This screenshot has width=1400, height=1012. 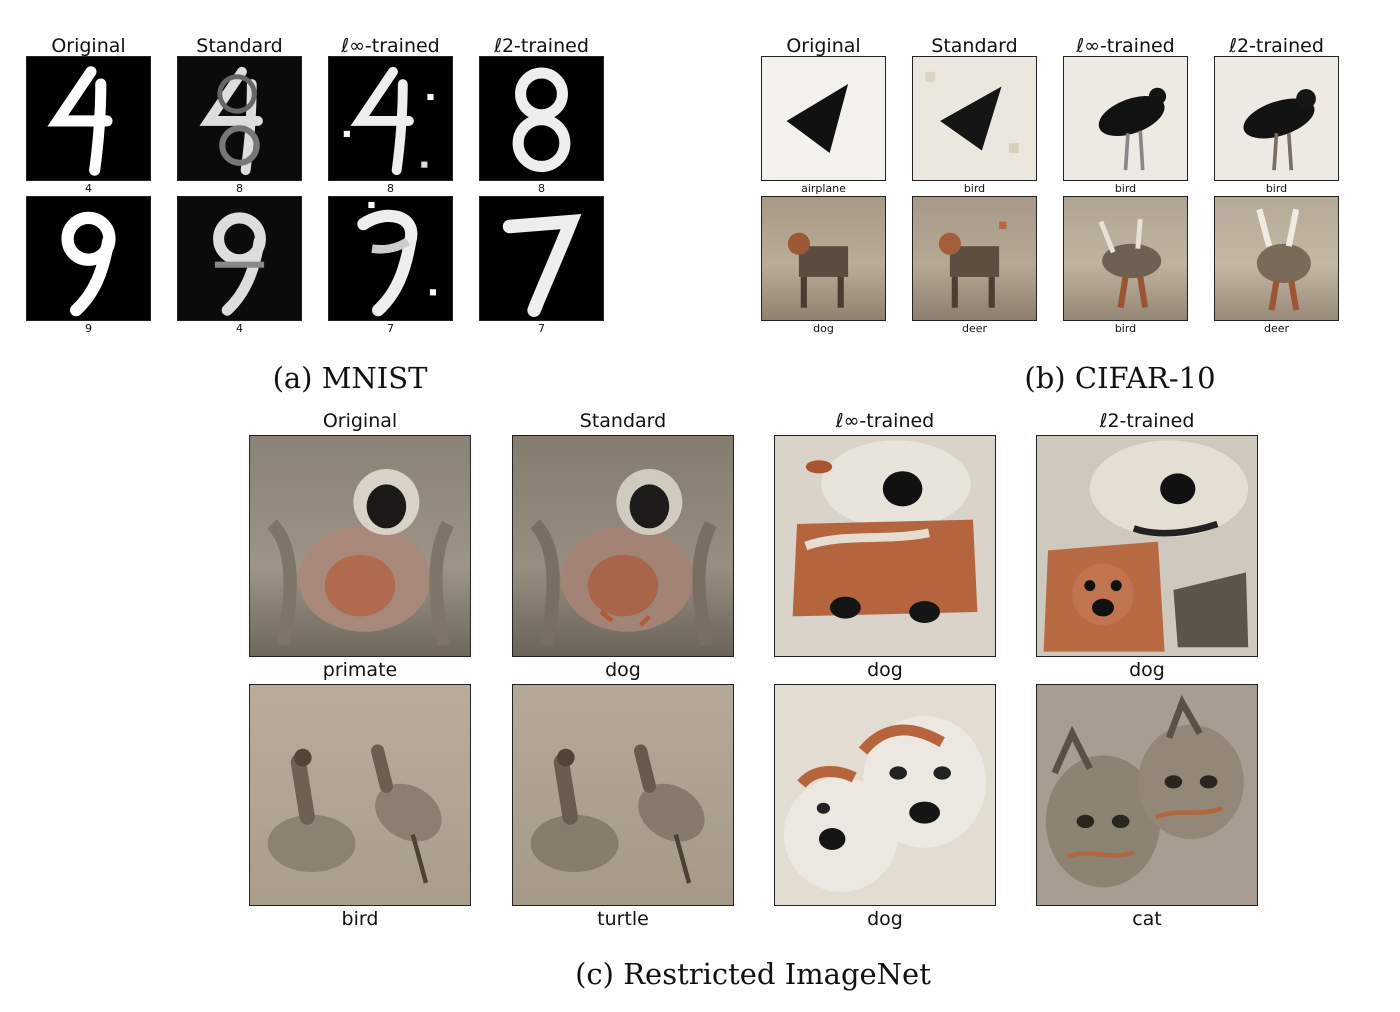 I want to click on panel-caption-mnist: (a) MNIST, so click(x=350, y=378).